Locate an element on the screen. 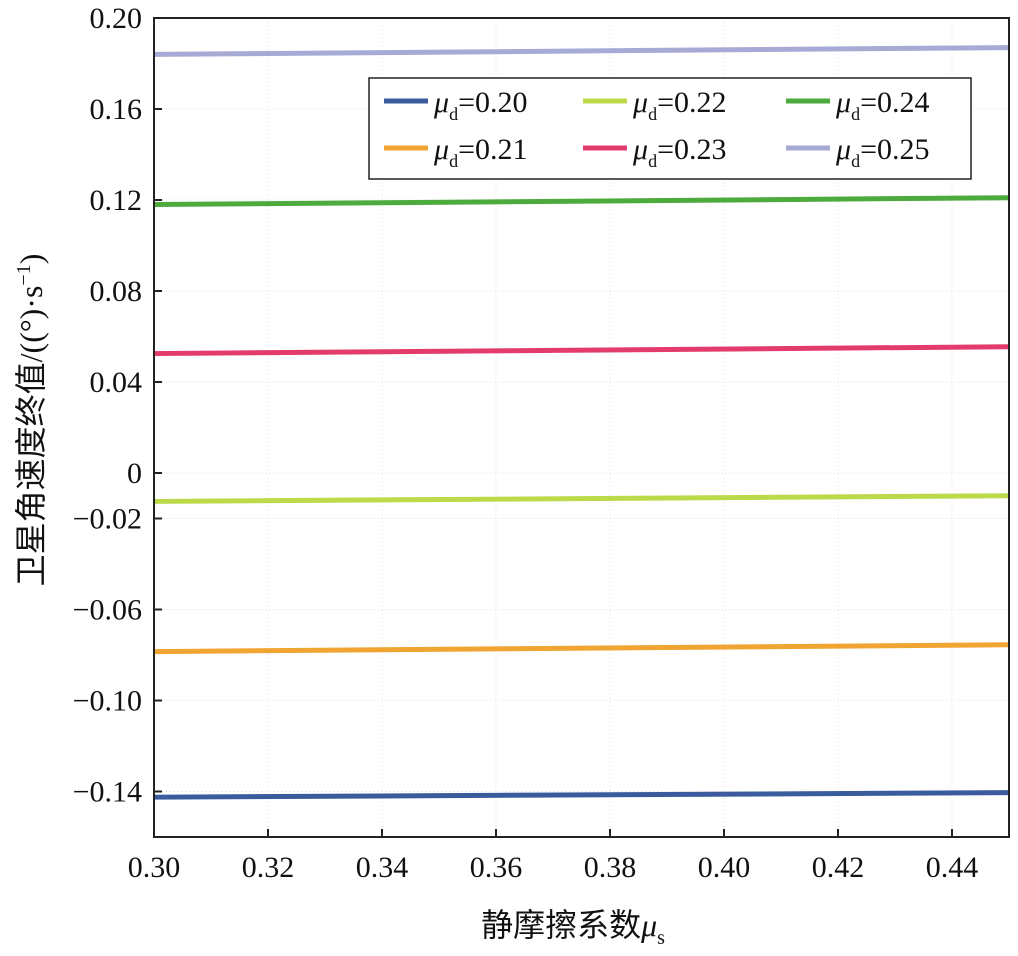 The image size is (1018, 956). x-tick-label: 0.36 is located at coordinates (496, 867).